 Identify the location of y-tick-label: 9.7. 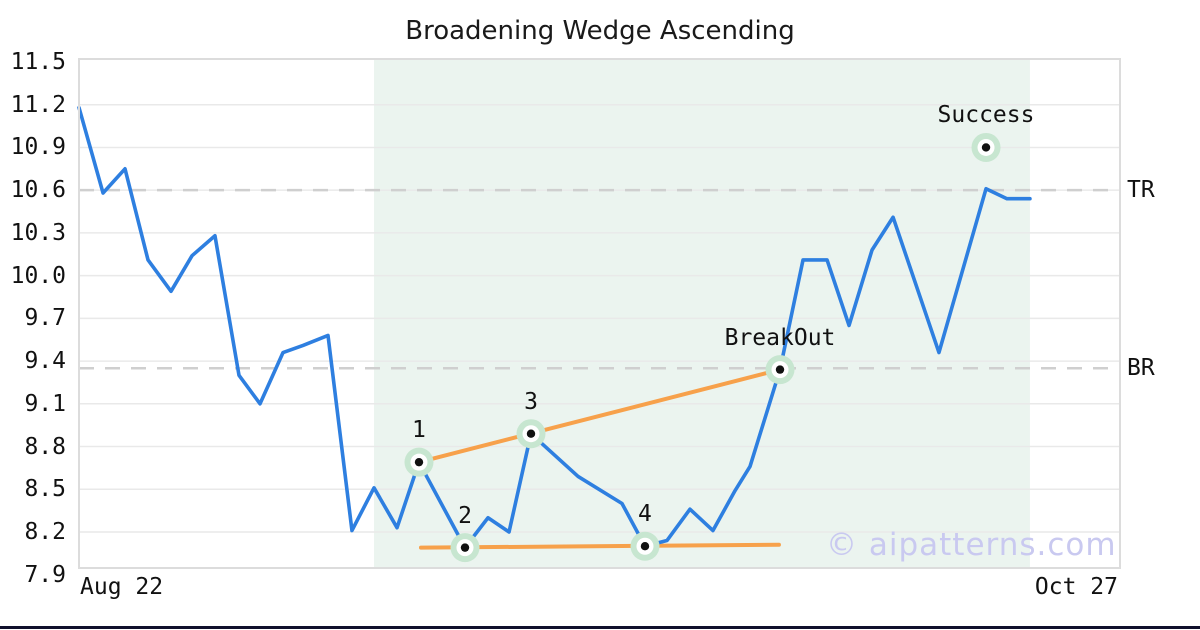
(45, 318).